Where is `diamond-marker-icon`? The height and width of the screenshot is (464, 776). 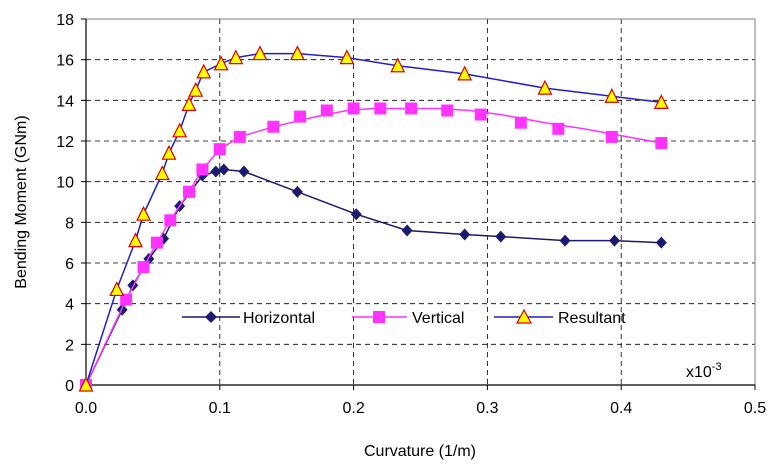
diamond-marker-icon is located at coordinates (211, 317).